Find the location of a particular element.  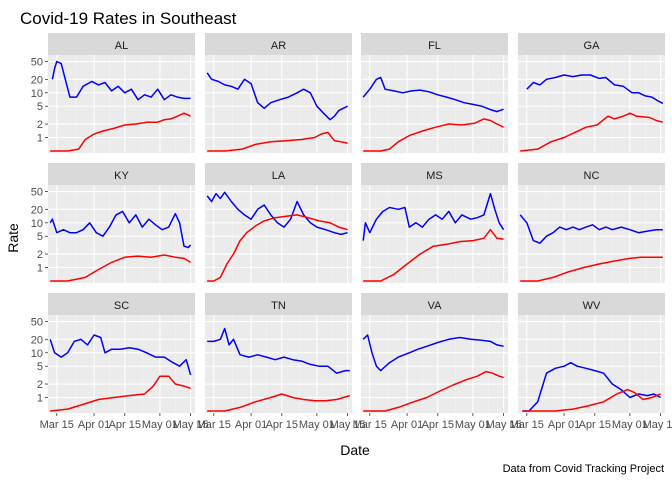

facet-label: TN is located at coordinates (278, 306).